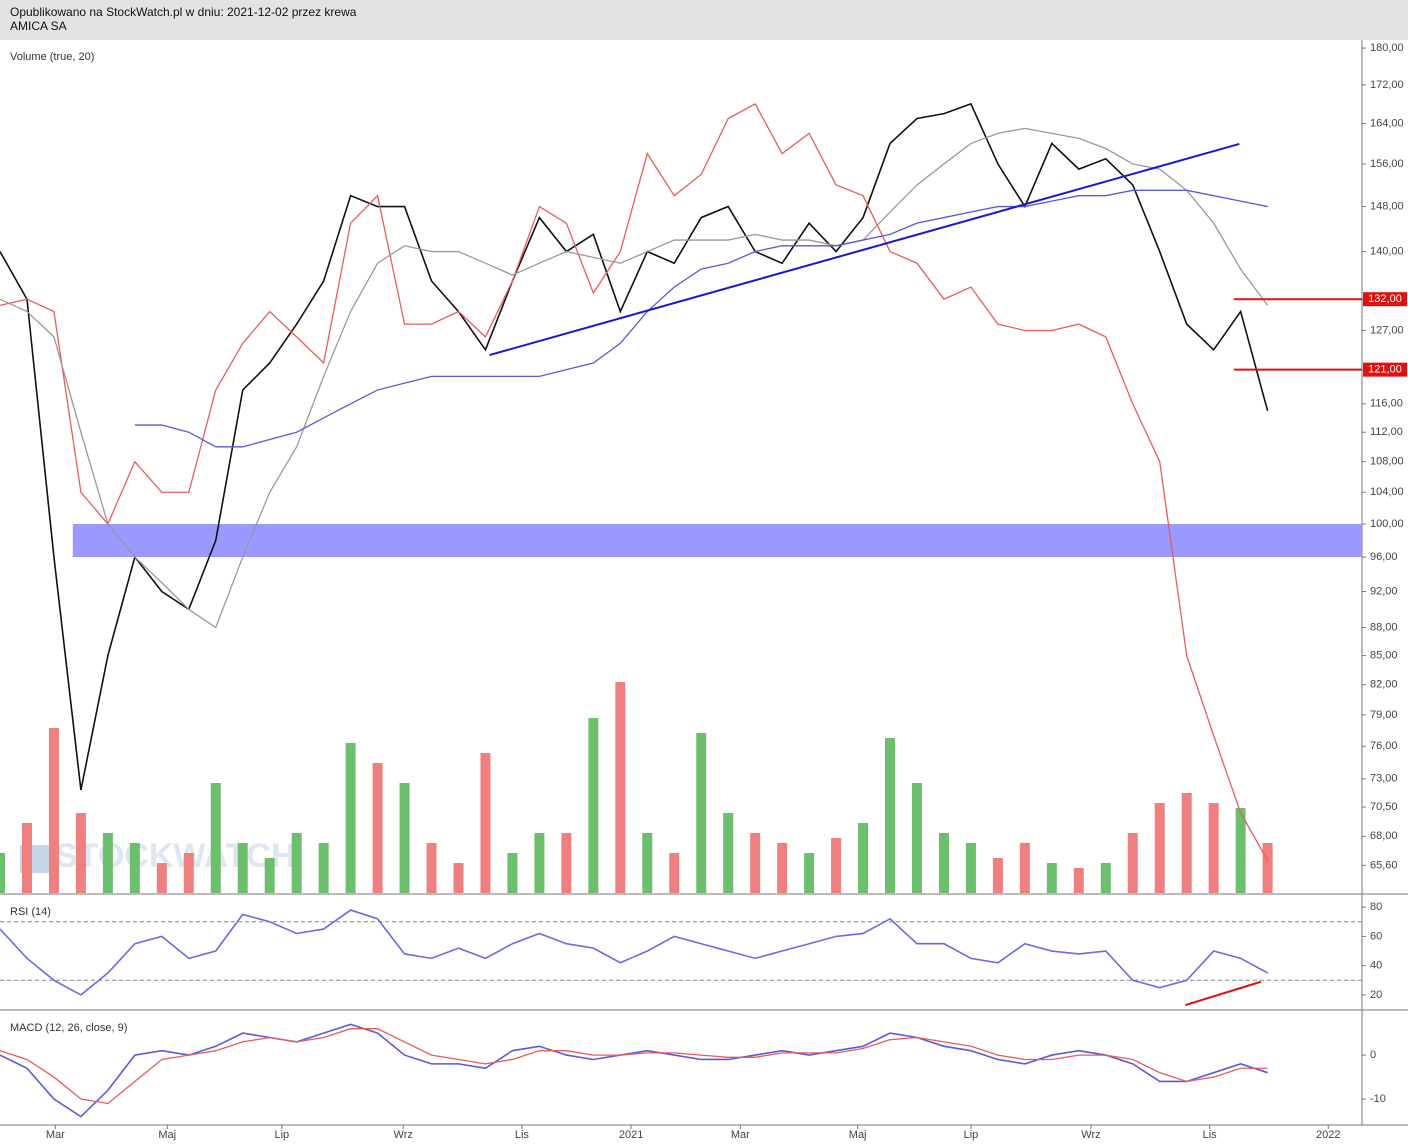 This screenshot has height=1148, width=1408. What do you see at coordinates (30, 912) in the screenshot?
I see `panel-title: RSI (14)` at bounding box center [30, 912].